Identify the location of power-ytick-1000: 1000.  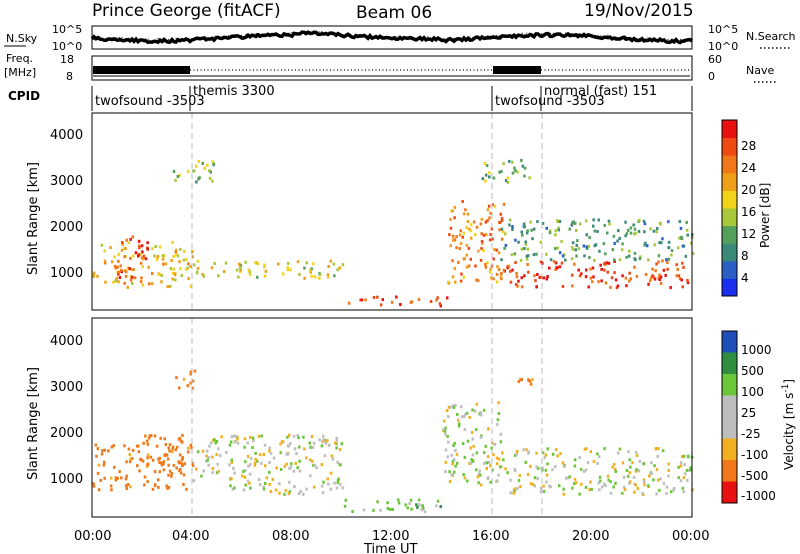
(66, 273).